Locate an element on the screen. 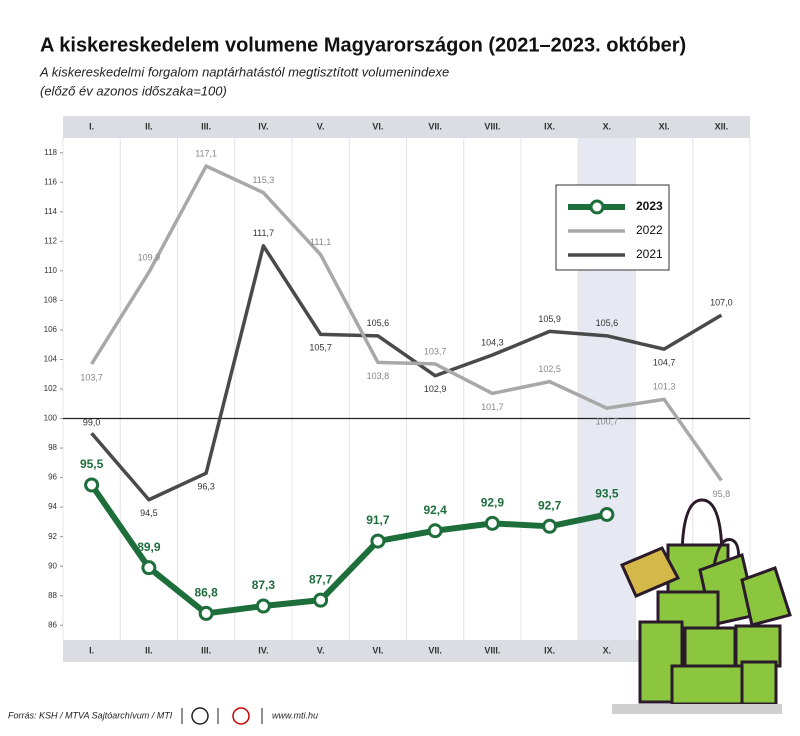  data-label: 115,3 is located at coordinates (263, 180).